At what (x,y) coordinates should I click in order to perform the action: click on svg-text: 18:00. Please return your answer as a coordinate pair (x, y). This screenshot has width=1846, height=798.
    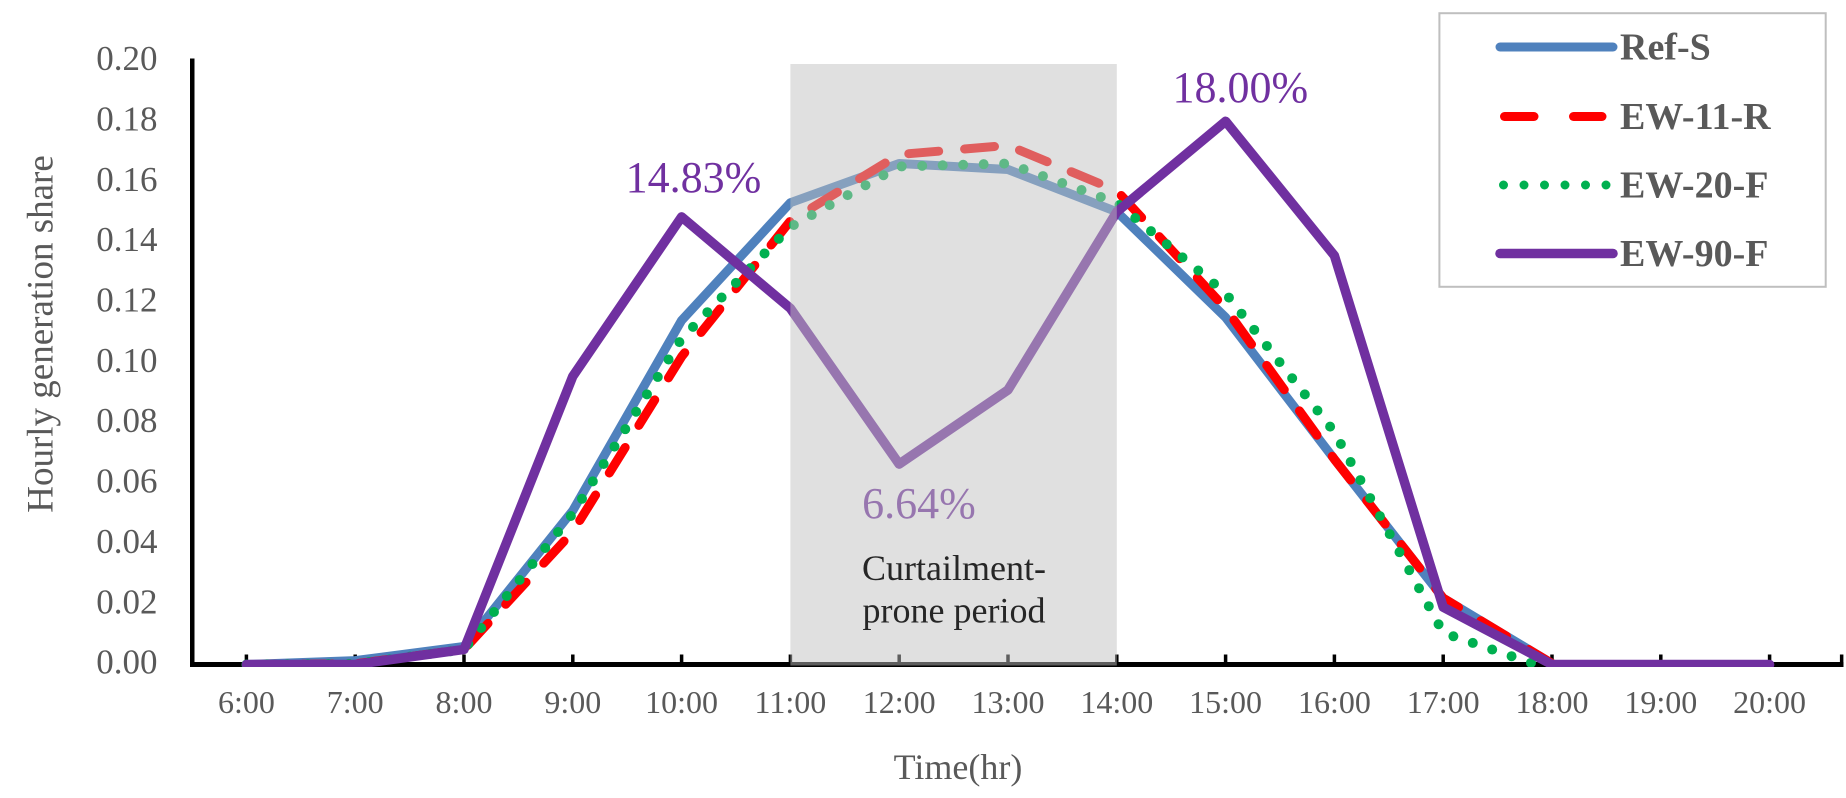
    Looking at the image, I should click on (1552, 702).